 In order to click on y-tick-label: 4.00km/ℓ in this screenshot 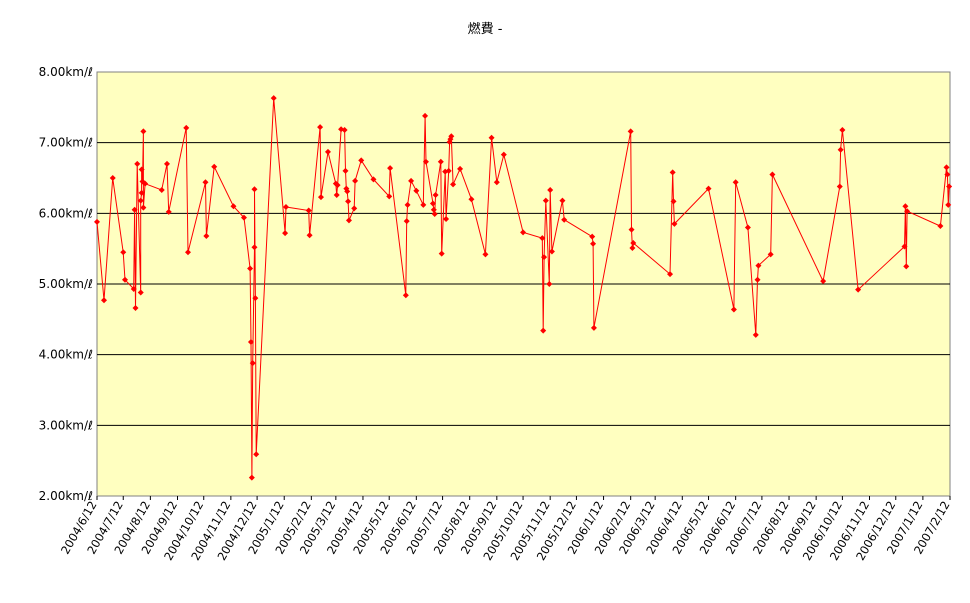, I will do `click(66, 355)`.